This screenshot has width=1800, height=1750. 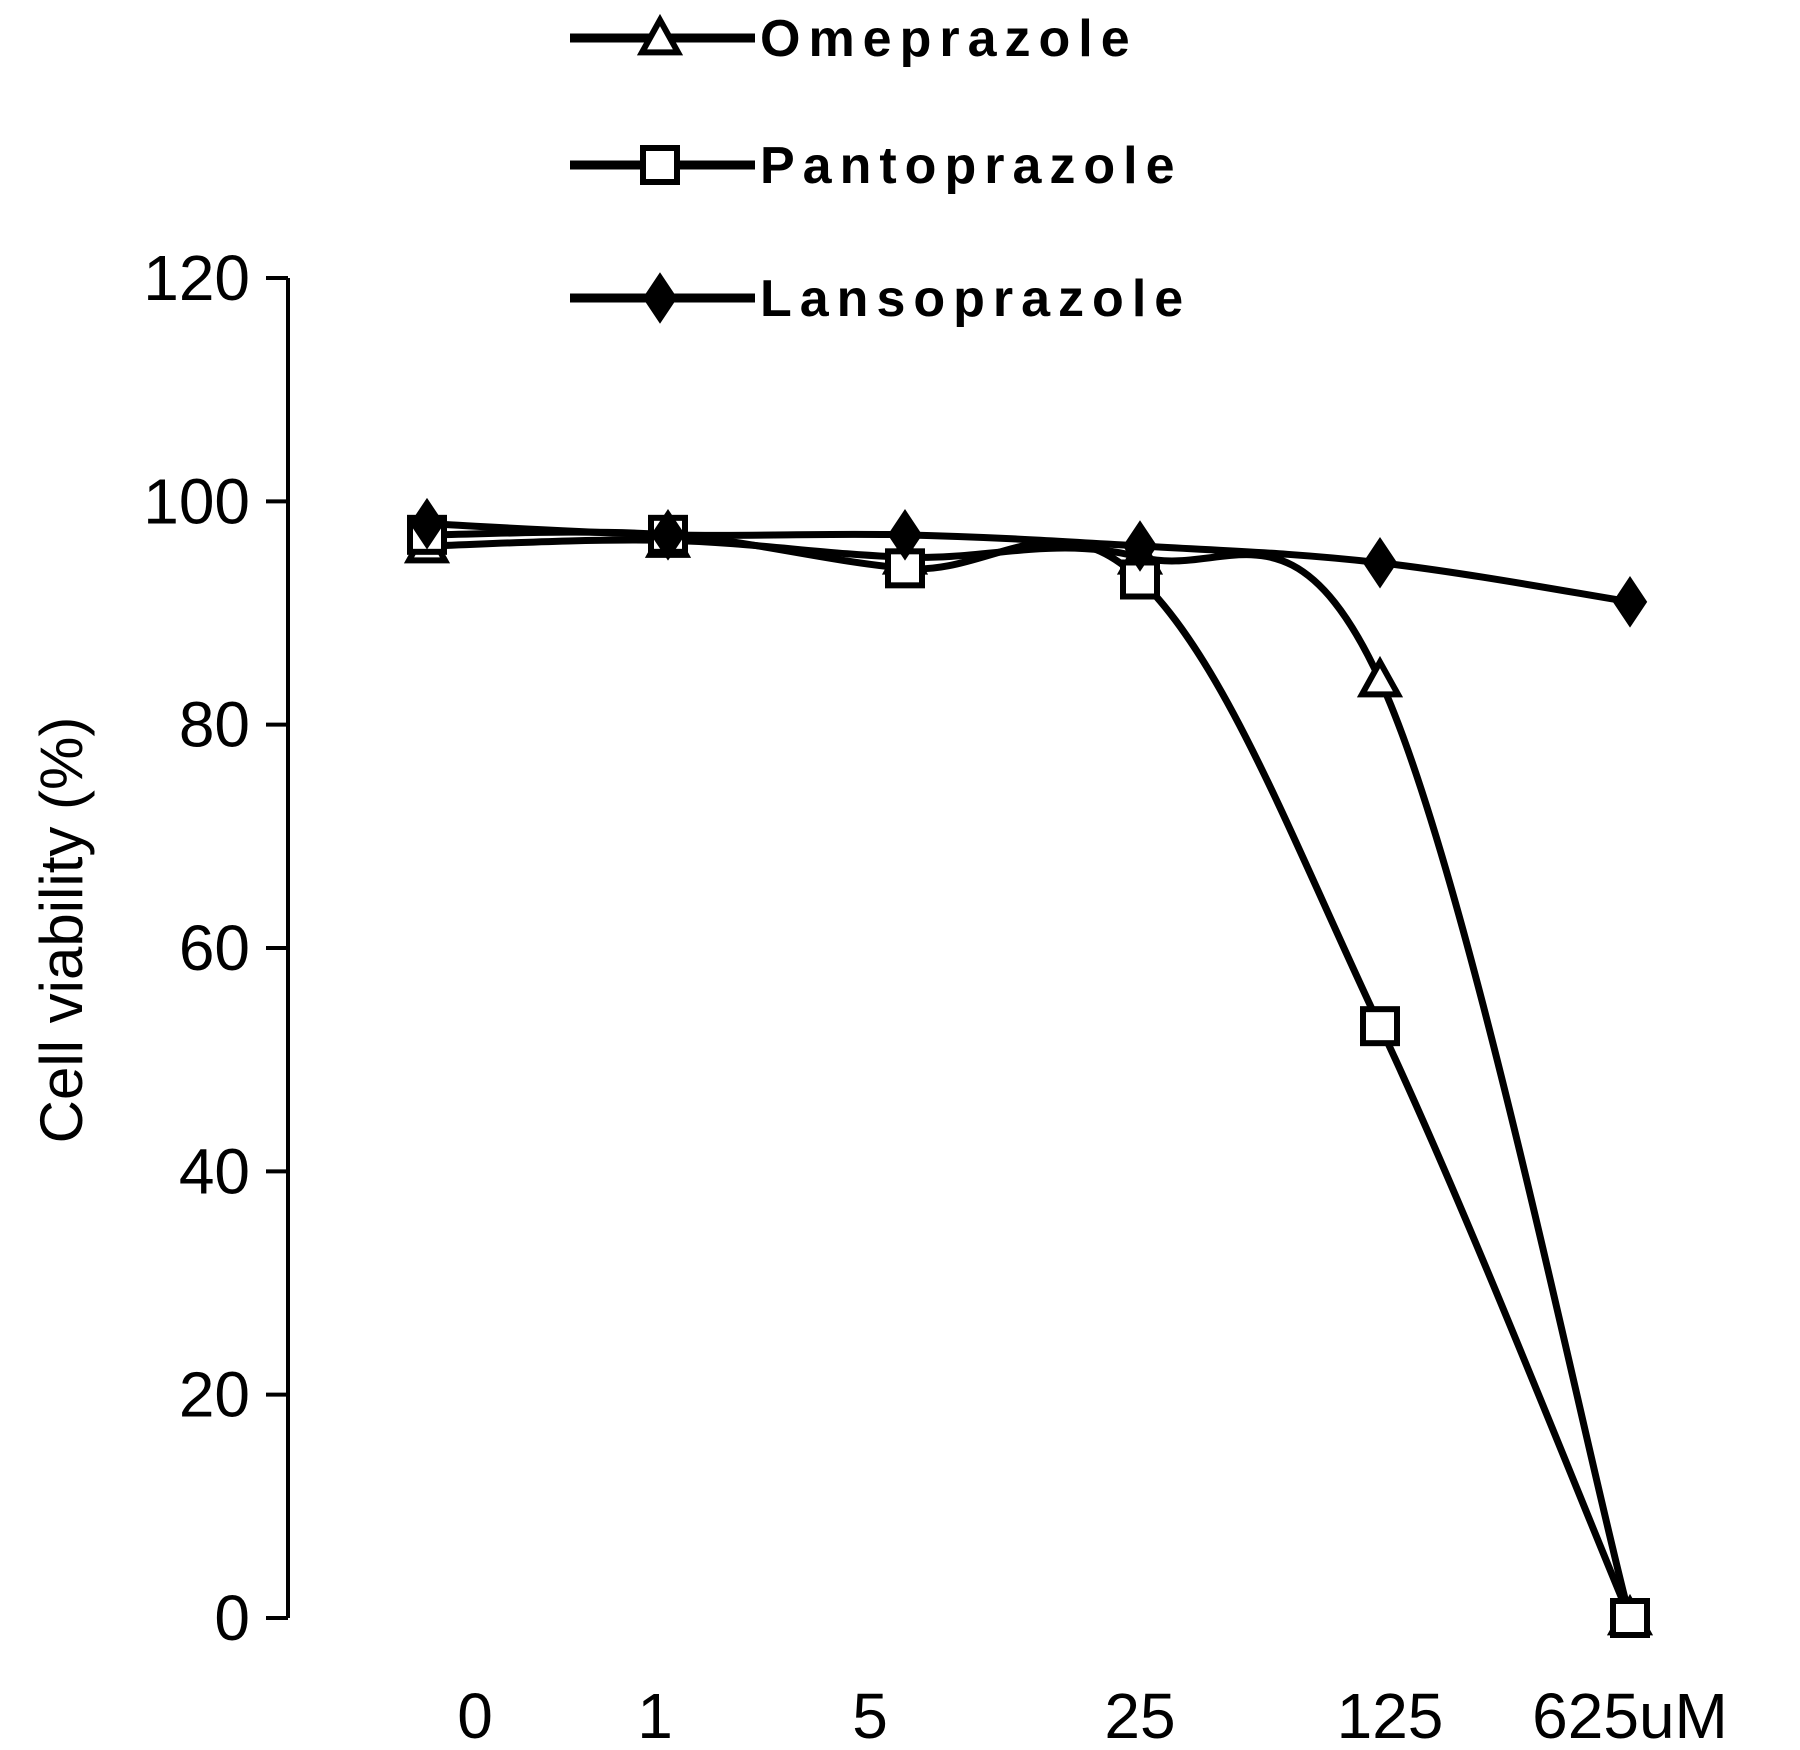 What do you see at coordinates (949, 39) in the screenshot?
I see `legend-label: Omeprazole` at bounding box center [949, 39].